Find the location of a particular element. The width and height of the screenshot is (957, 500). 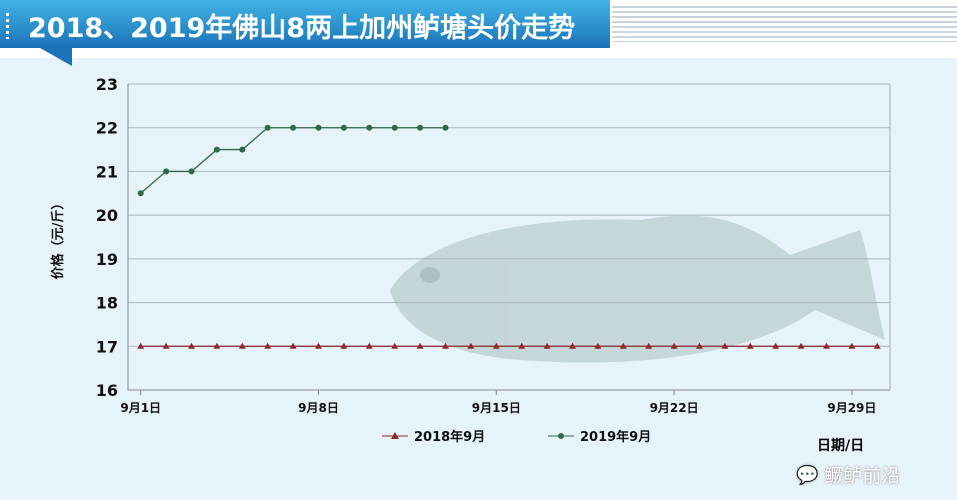

wechat-icon: 💬 is located at coordinates (807, 475).